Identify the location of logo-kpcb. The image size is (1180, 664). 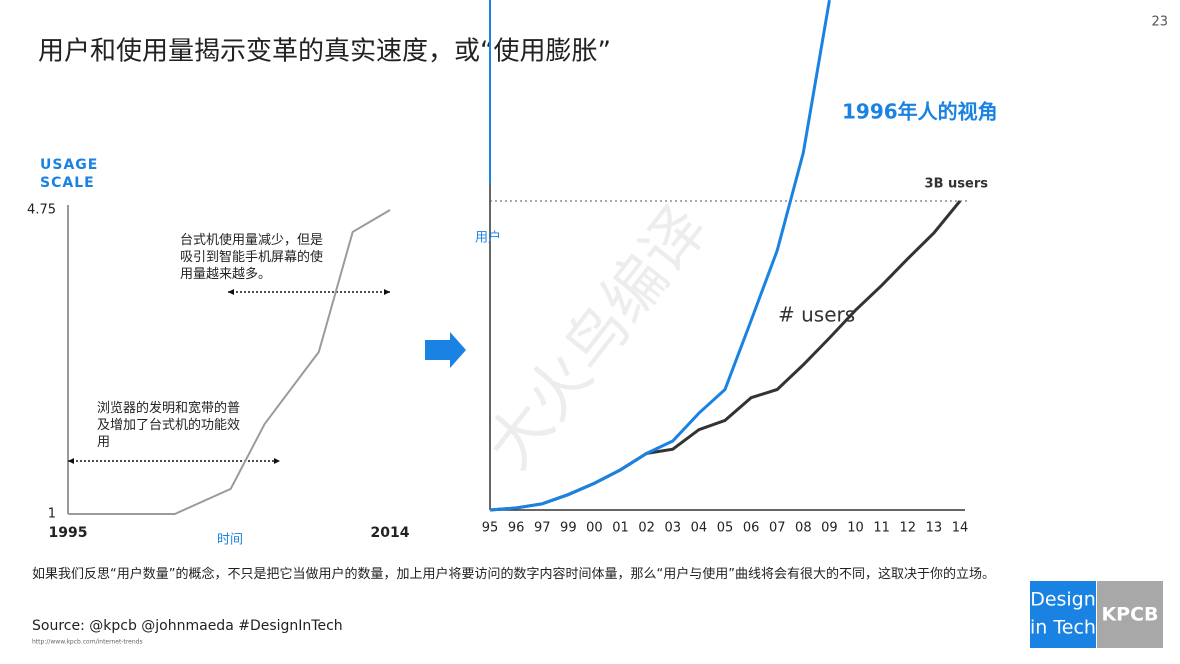
(1130, 614).